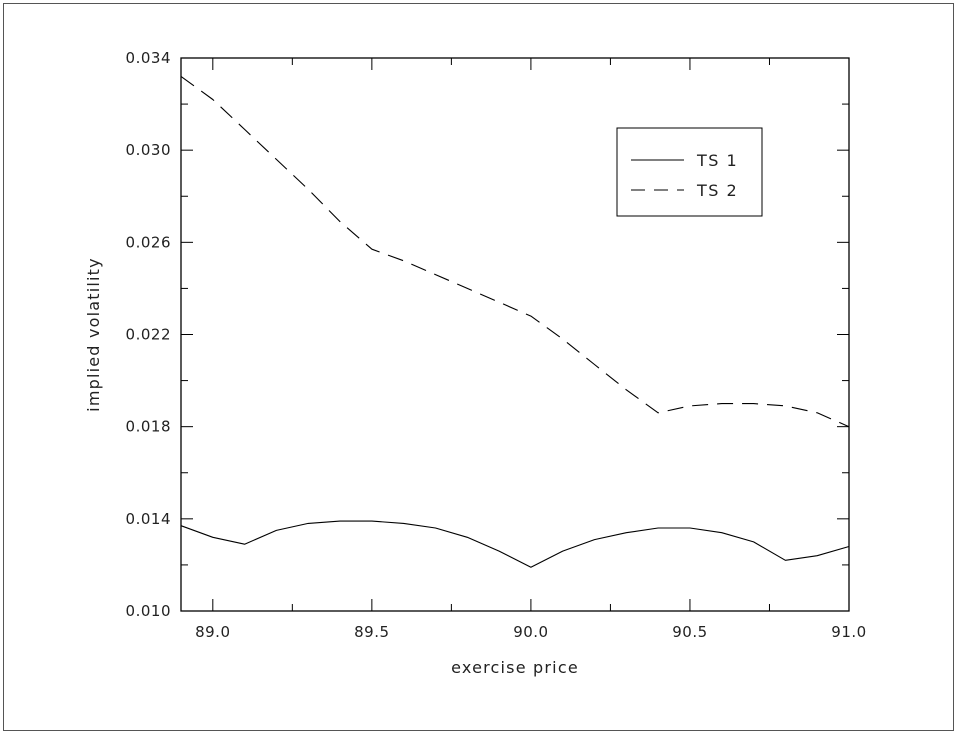 The image size is (956, 733). What do you see at coordinates (148, 519) in the screenshot?
I see `y-tick-label: 0.014` at bounding box center [148, 519].